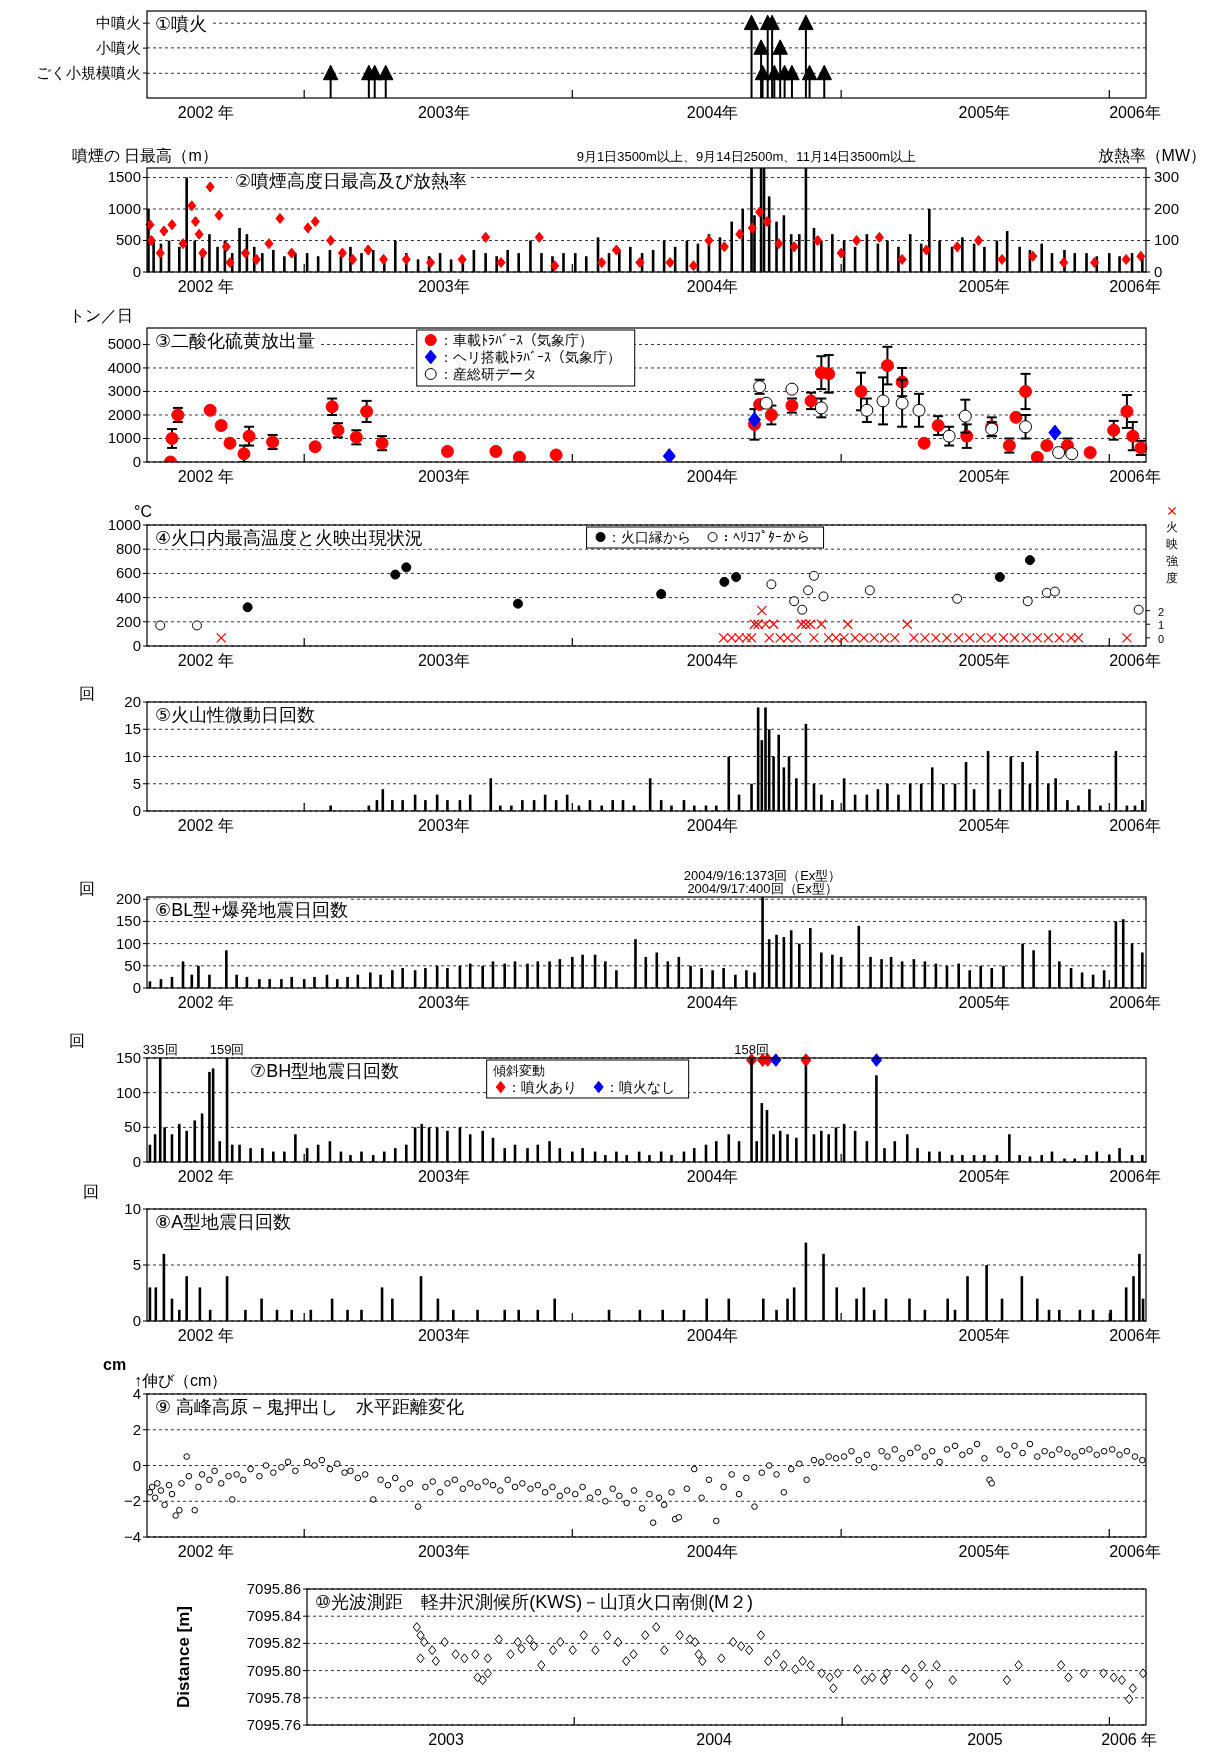 This screenshot has height=1753, width=1209. What do you see at coordinates (985, 1739) in the screenshot?
I see `x-tick-label: 2005` at bounding box center [985, 1739].